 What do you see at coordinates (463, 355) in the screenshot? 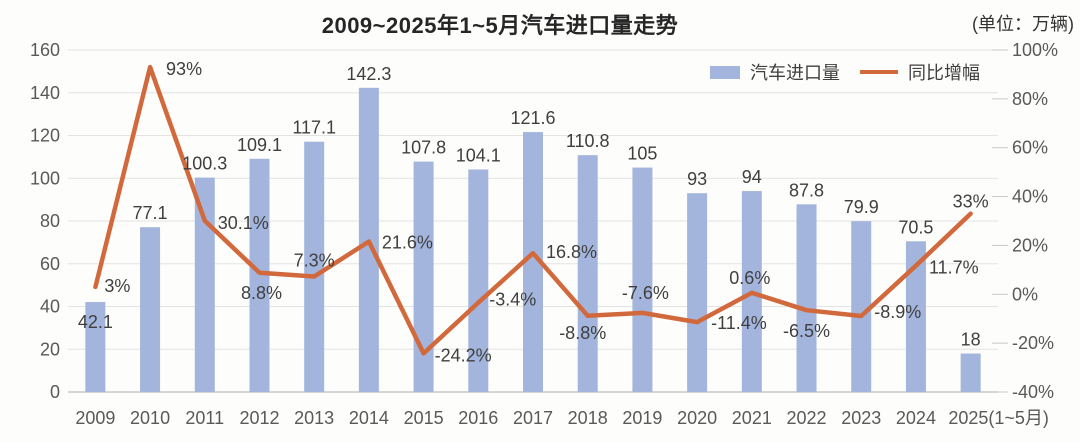
I see `line-value-label: -24.2%` at bounding box center [463, 355].